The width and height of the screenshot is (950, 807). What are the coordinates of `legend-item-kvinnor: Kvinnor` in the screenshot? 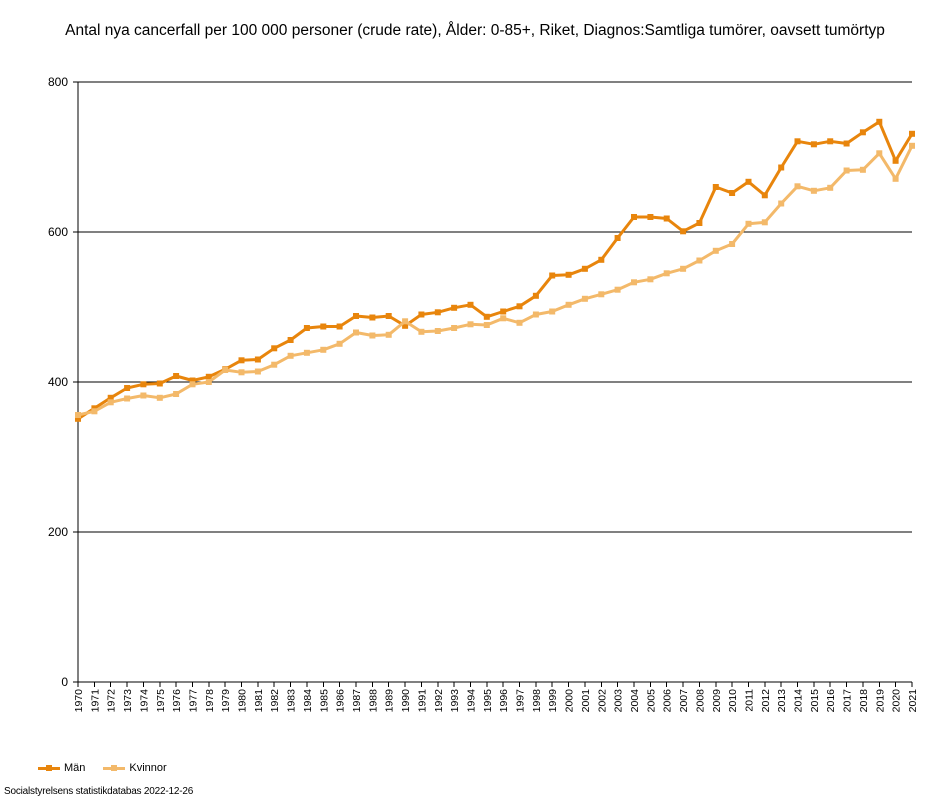 It's located at (135, 768).